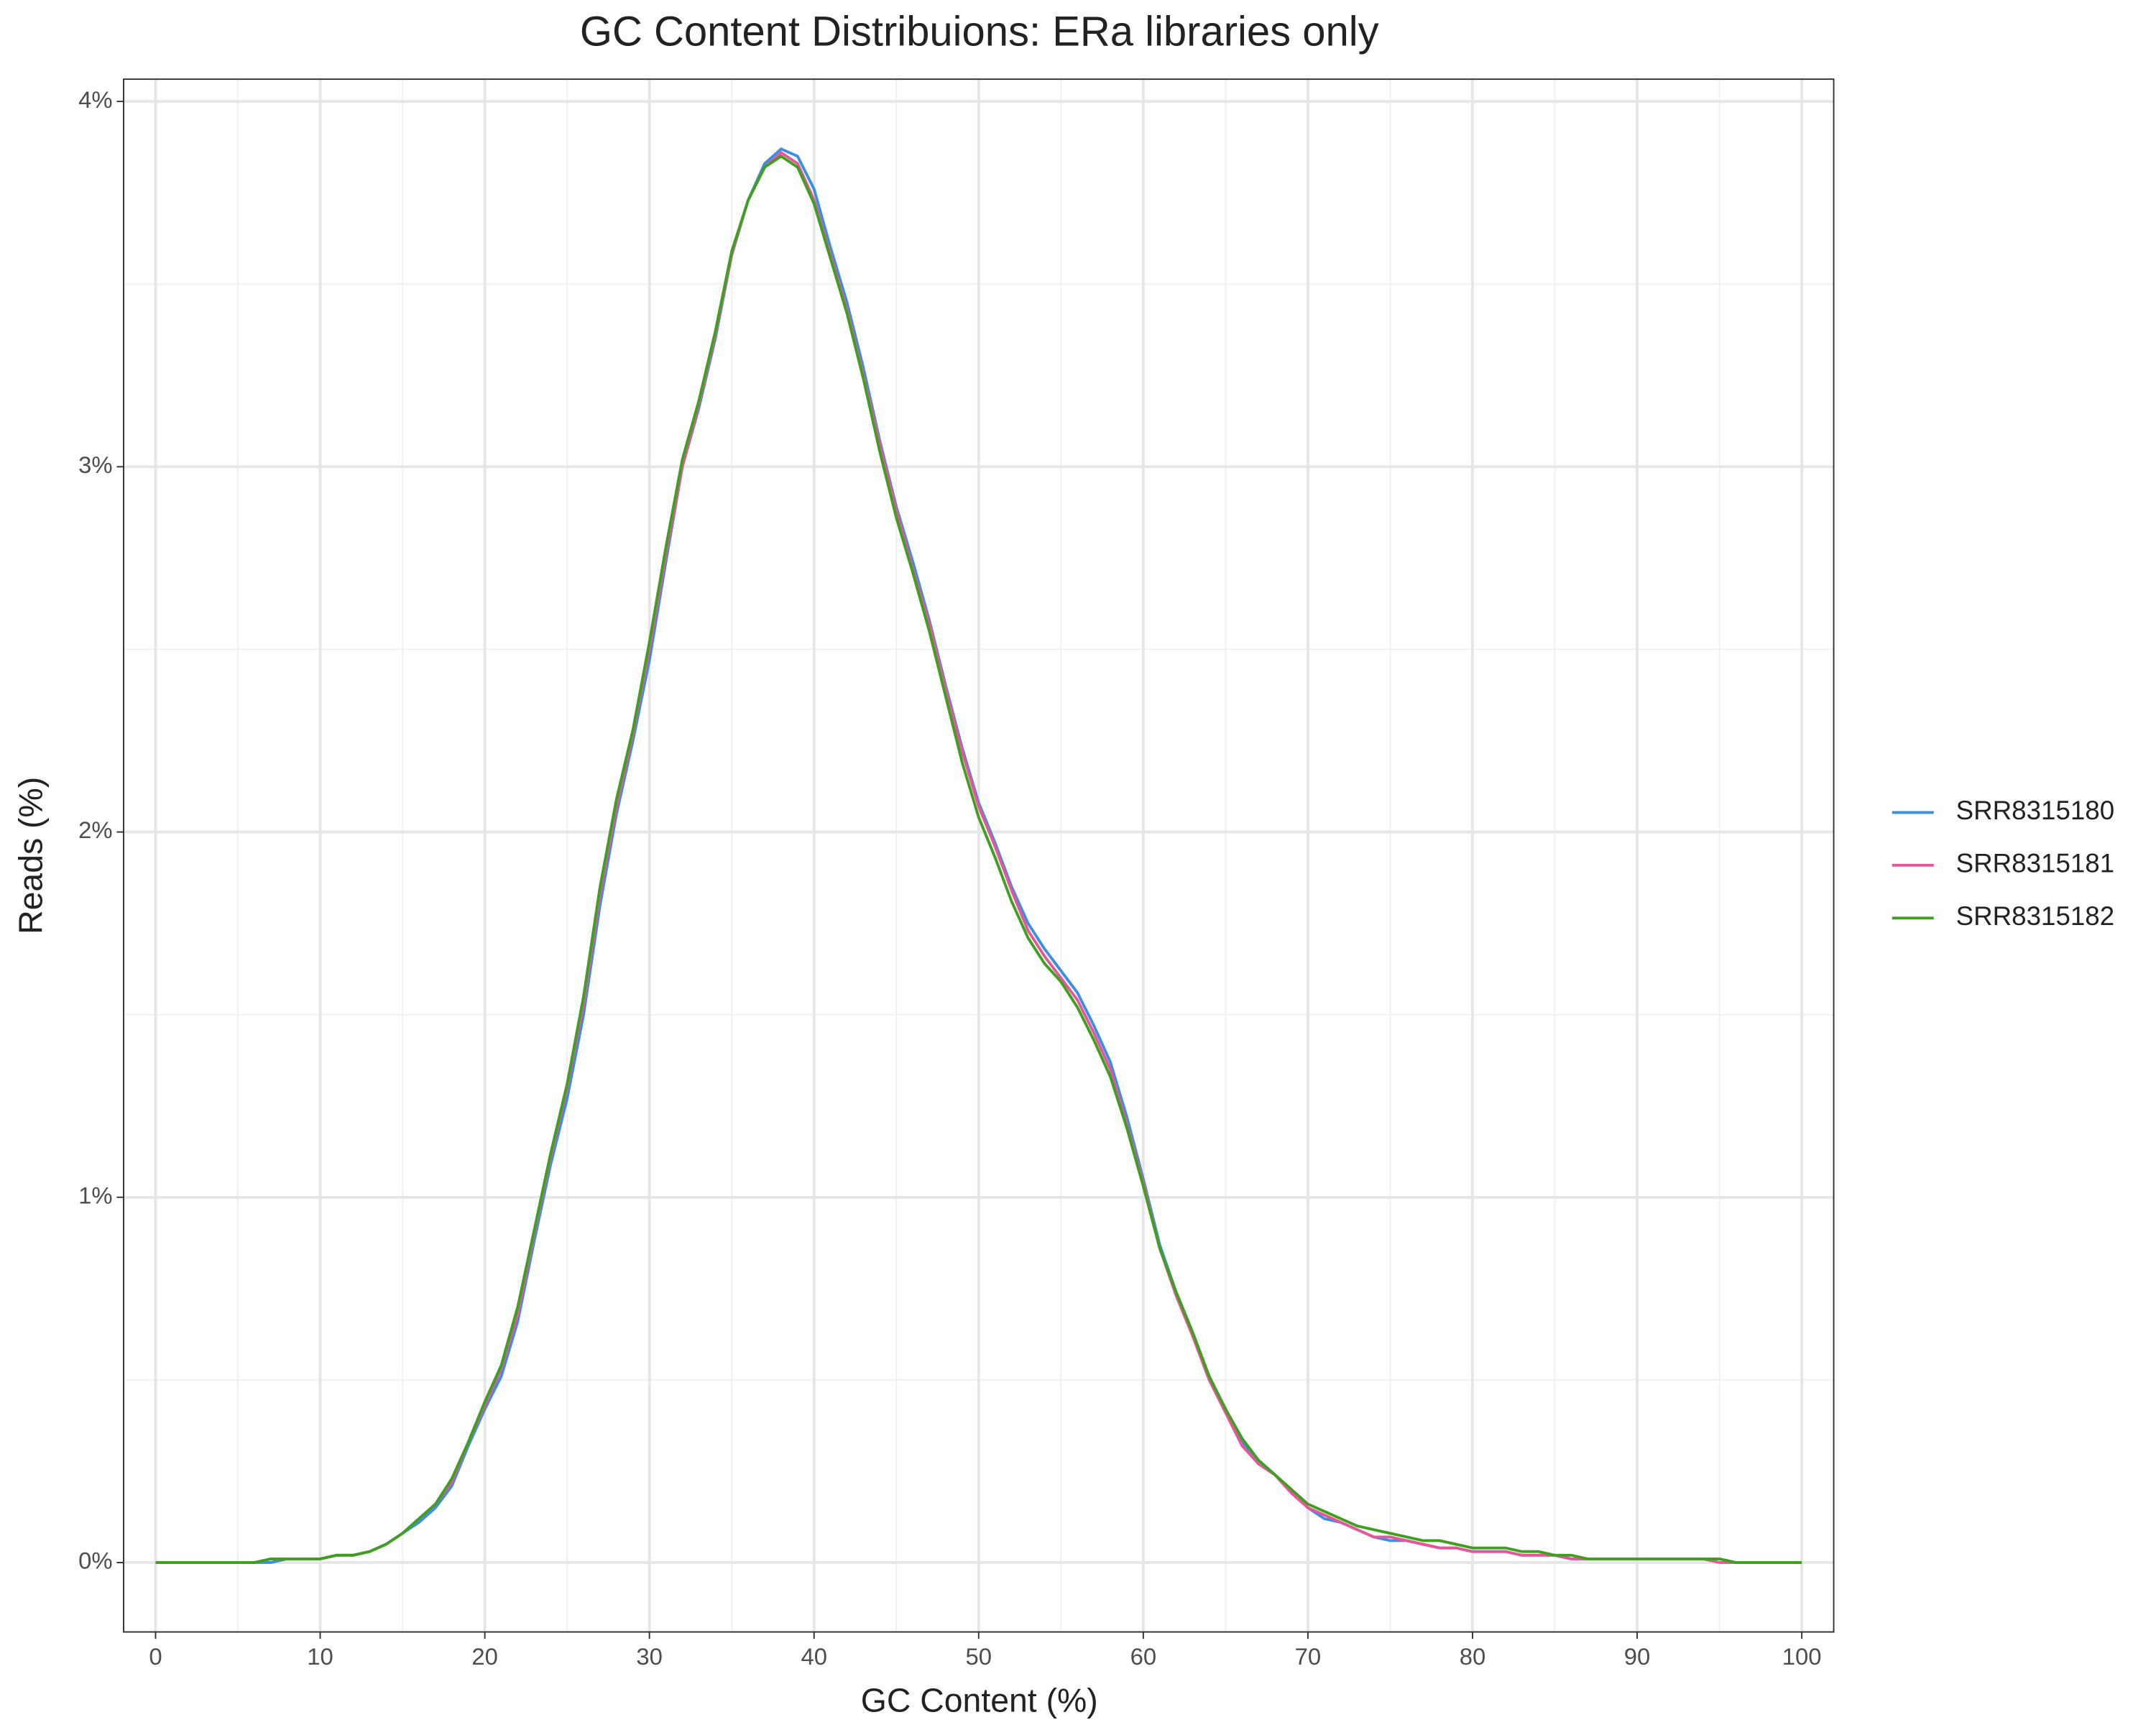 The height and width of the screenshot is (1725, 2156). Describe the element at coordinates (649, 1656) in the screenshot. I see `x-tick-label: 30` at that location.